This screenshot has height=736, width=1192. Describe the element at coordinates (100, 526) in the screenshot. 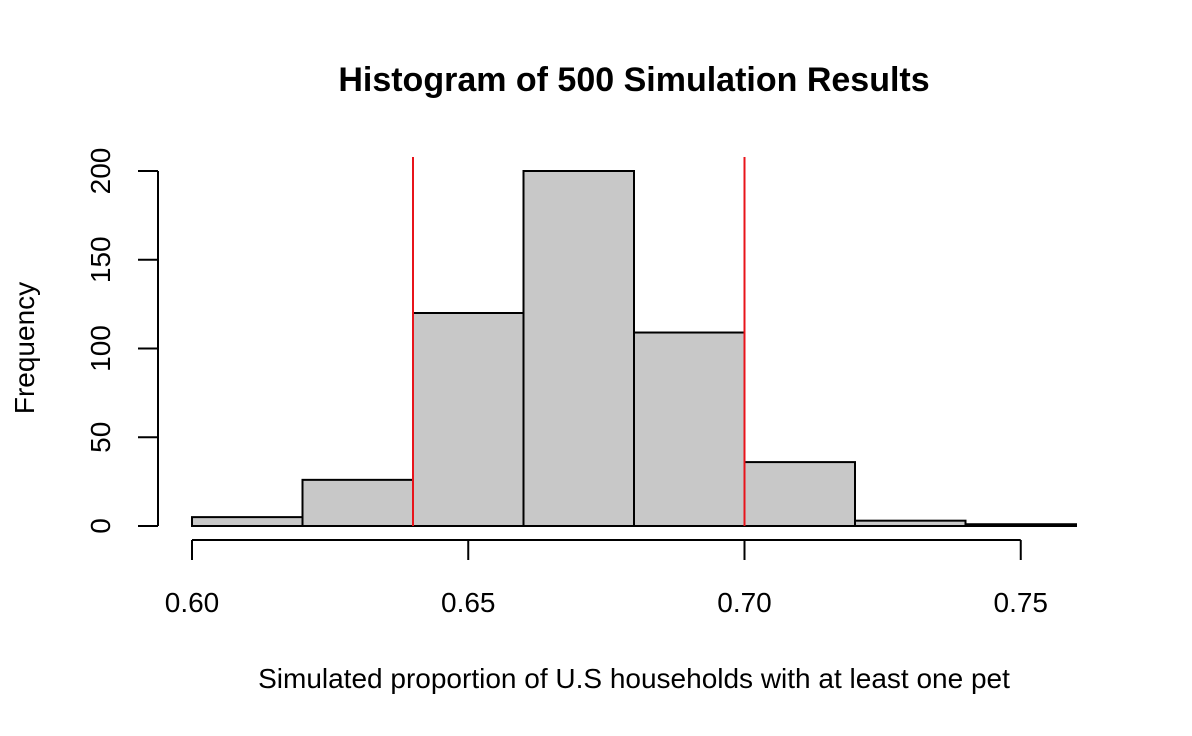

I see `y-tick-label-0: 0` at that location.